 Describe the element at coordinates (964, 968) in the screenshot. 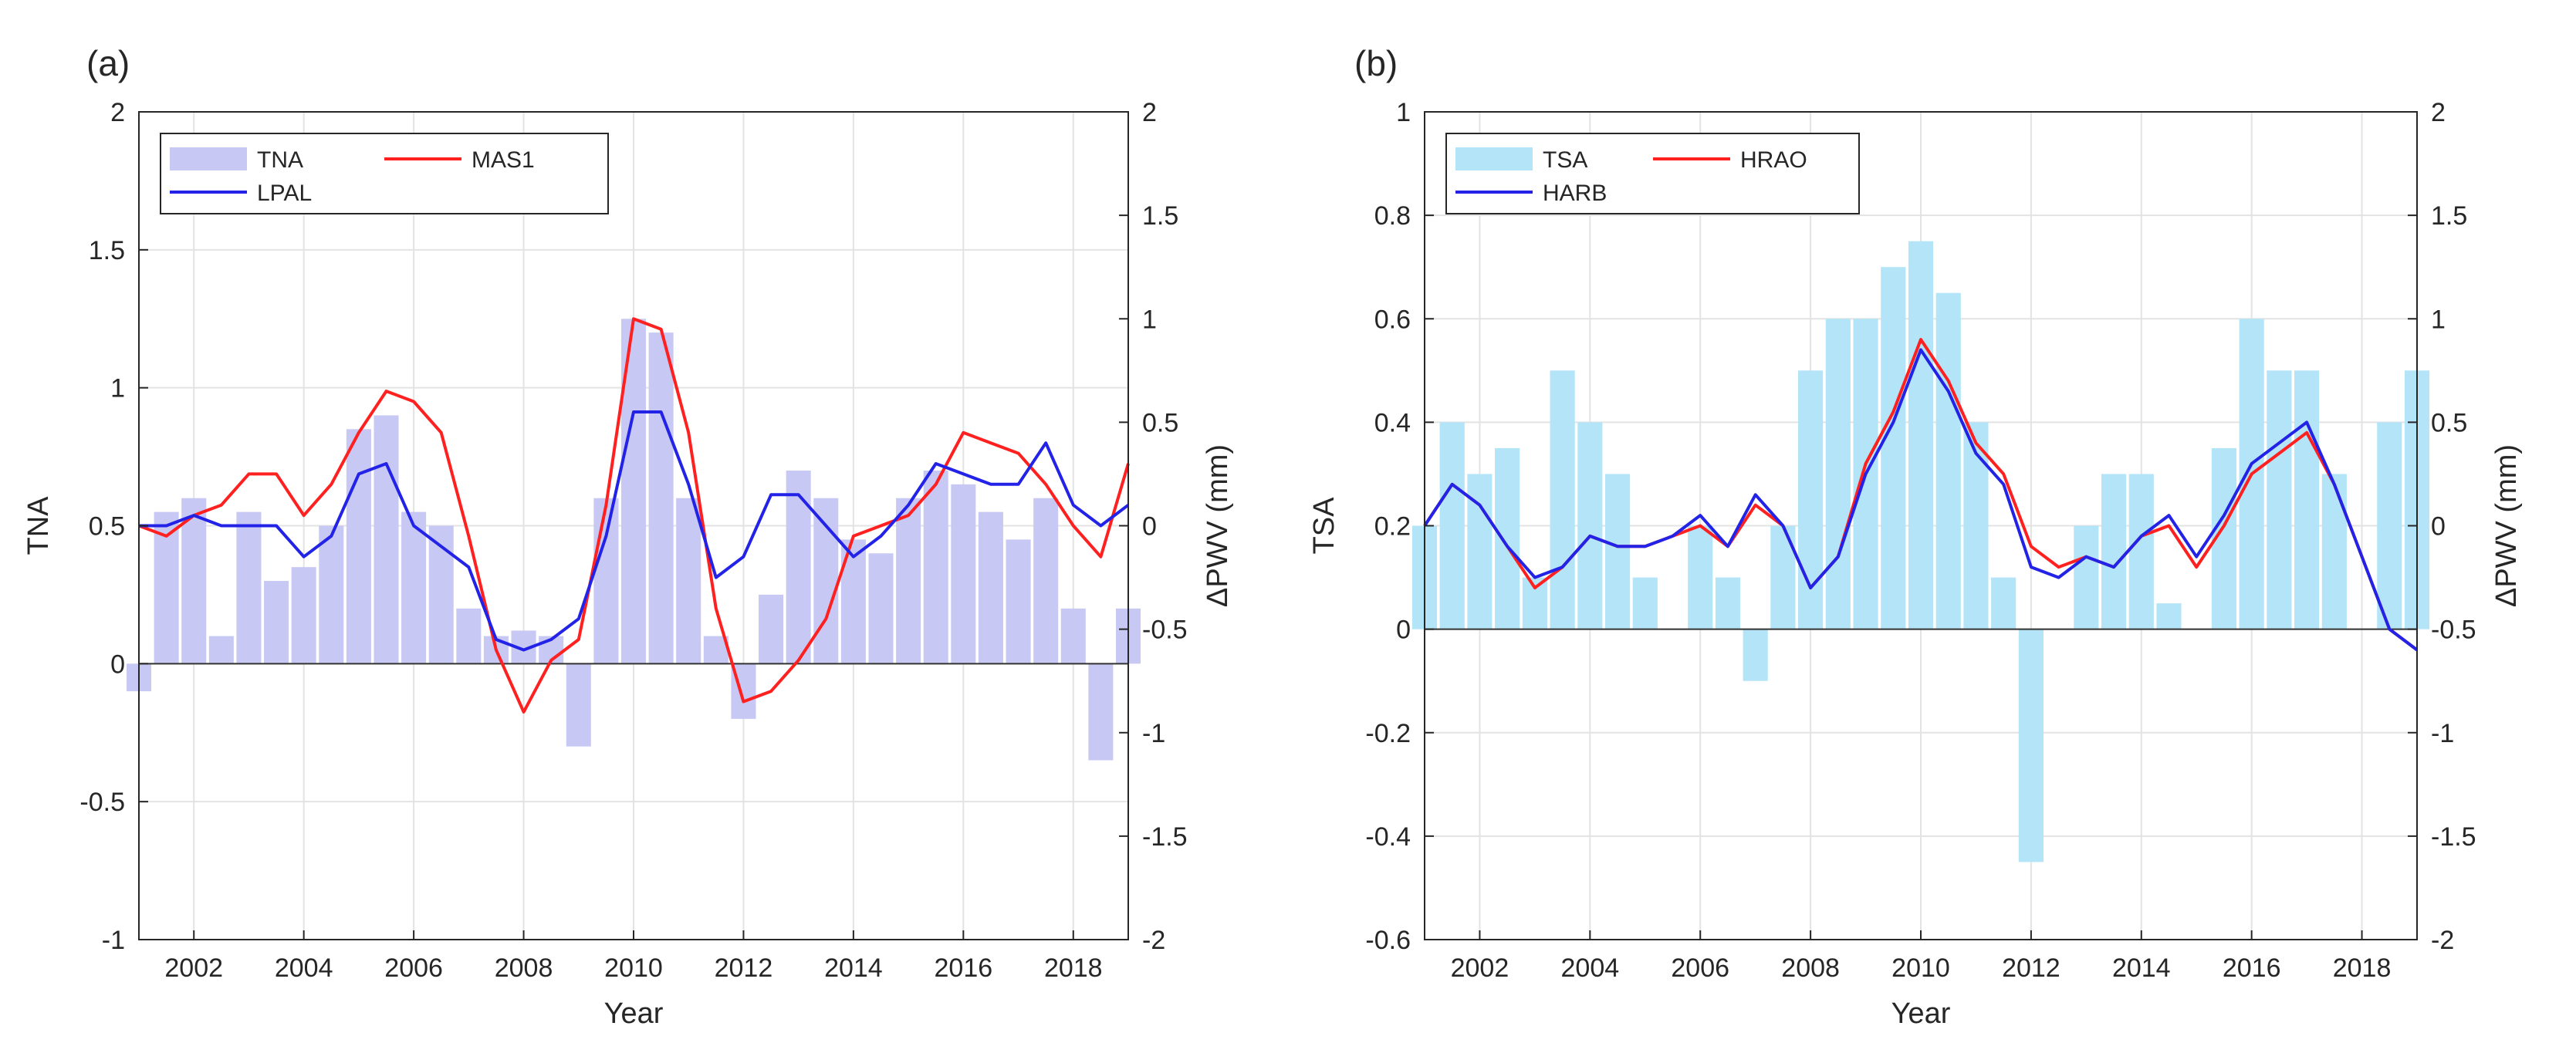

I see `panel-a-x-tick-label-7: 2016` at that location.